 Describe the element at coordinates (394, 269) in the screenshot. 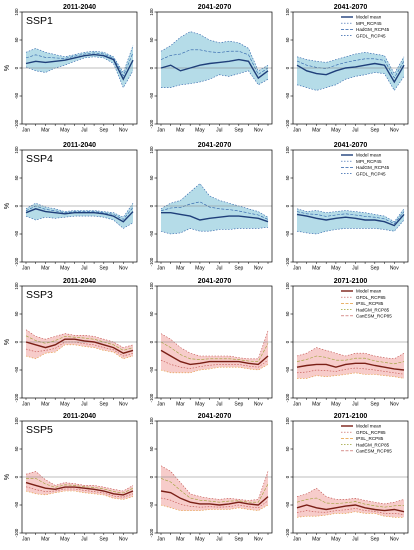

I see `ssp4-panel-3-xtick-label: Nov` at that location.